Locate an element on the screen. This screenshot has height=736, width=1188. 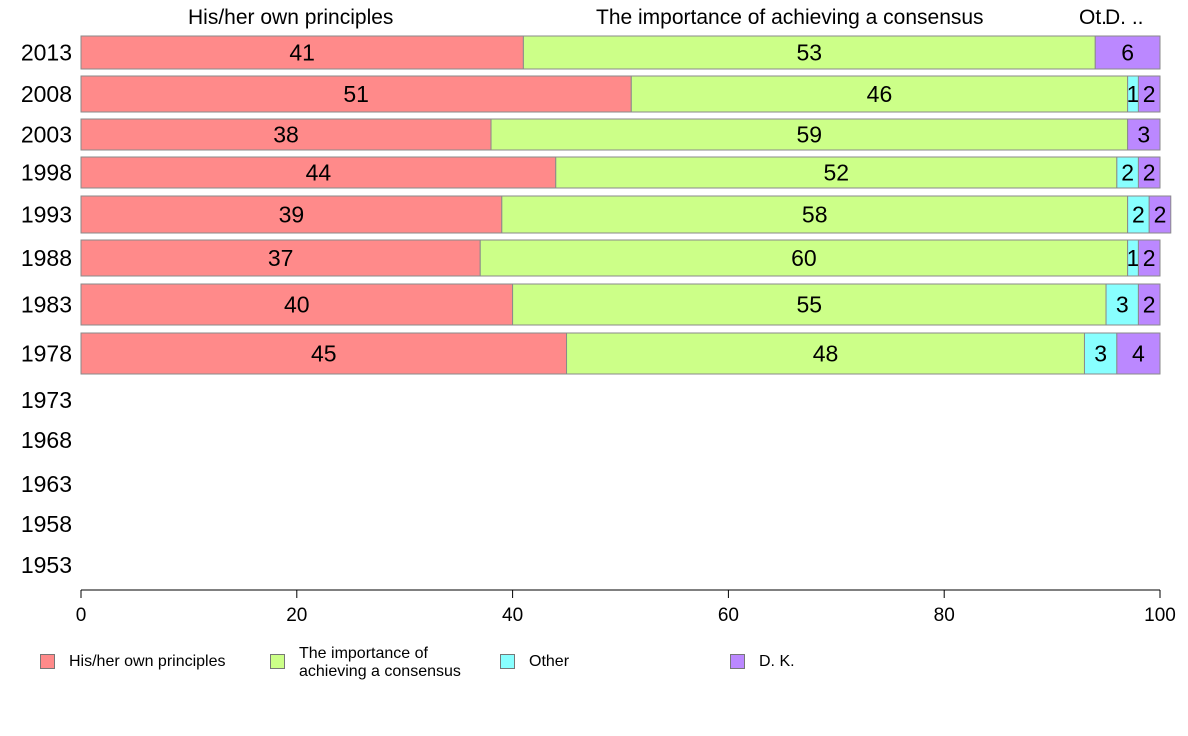
bar-value-label: 41 is located at coordinates (302, 53).